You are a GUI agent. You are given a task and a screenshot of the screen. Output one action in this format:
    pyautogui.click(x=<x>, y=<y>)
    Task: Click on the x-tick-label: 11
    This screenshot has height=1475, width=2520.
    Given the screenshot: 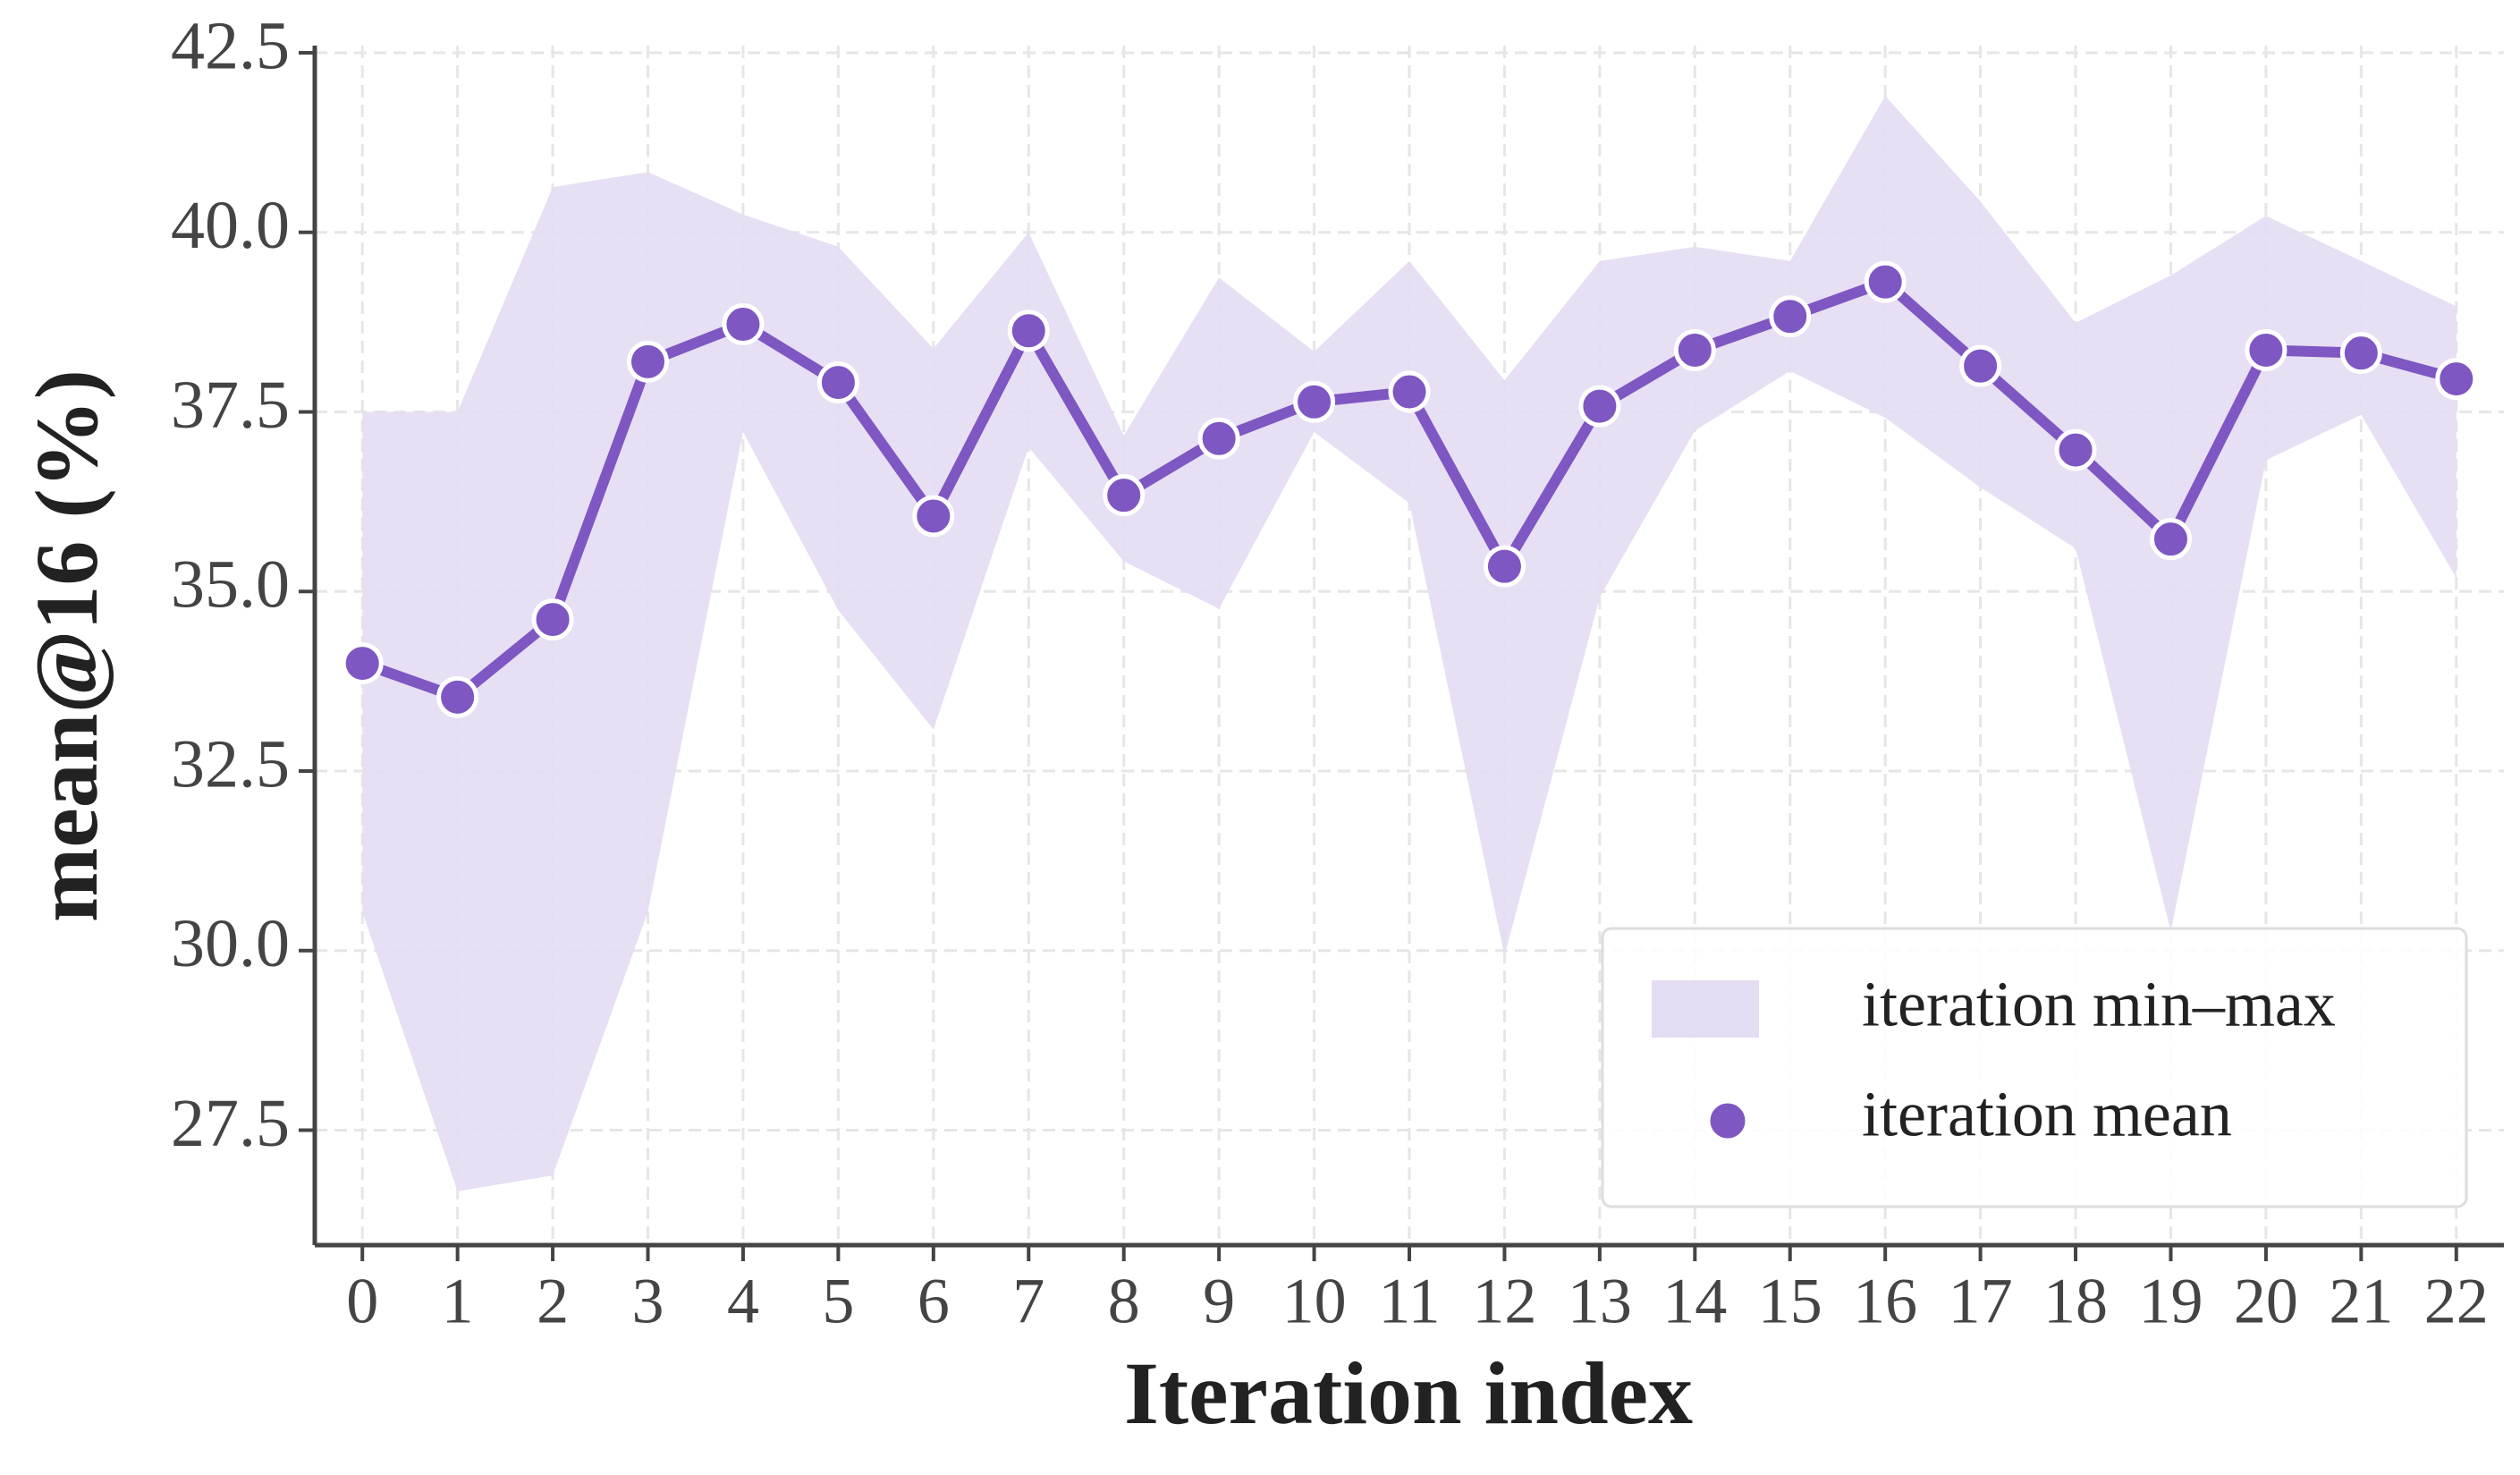 What is the action you would take?
    pyautogui.click(x=1409, y=1301)
    